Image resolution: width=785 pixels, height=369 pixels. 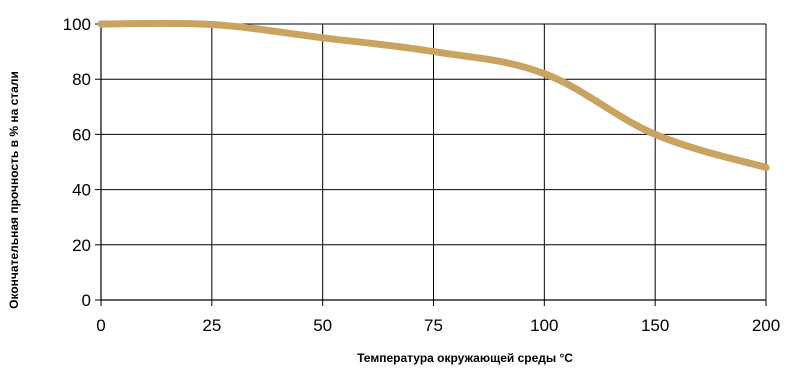 I want to click on x-tick-label: 25, so click(x=211, y=325).